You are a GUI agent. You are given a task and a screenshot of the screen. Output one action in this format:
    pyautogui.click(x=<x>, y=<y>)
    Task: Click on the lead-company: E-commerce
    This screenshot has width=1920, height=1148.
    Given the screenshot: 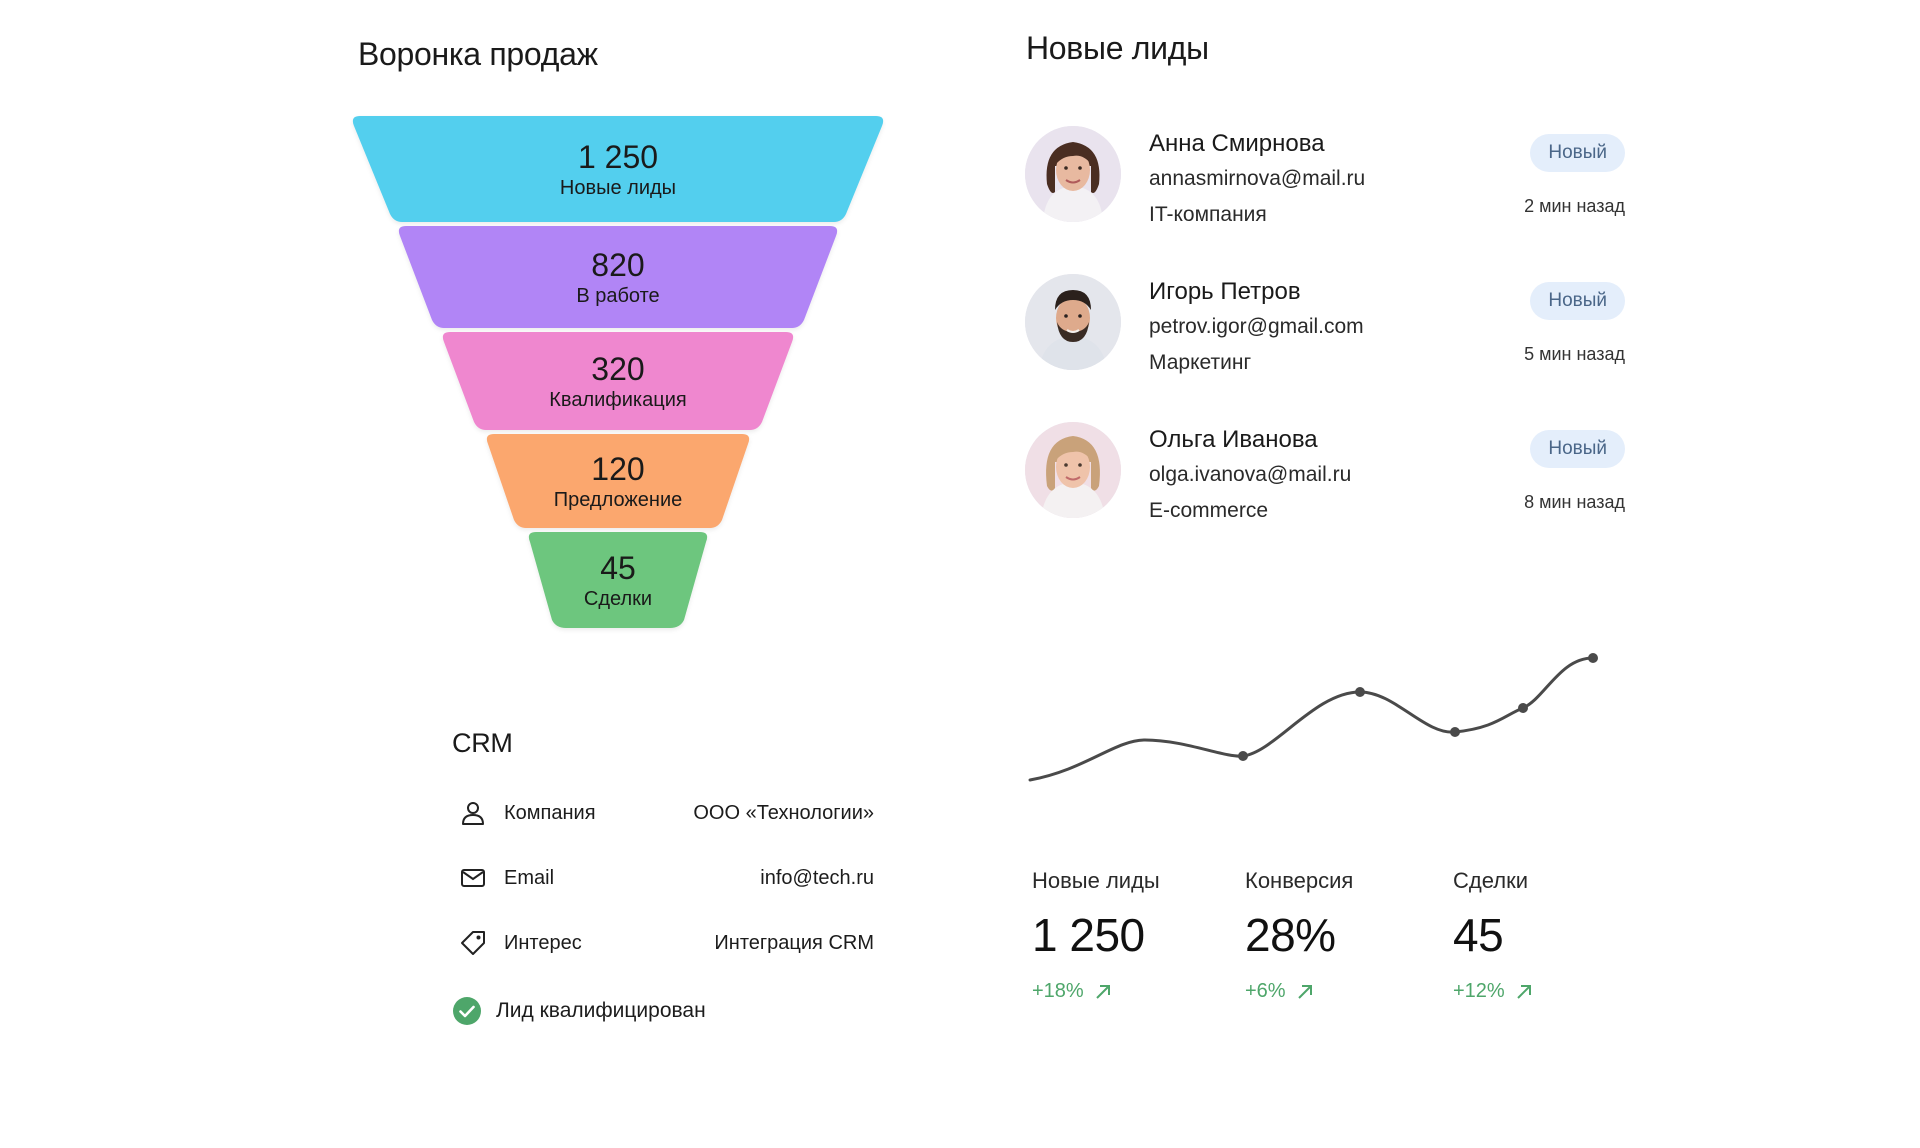 What is the action you would take?
    pyautogui.click(x=1209, y=510)
    